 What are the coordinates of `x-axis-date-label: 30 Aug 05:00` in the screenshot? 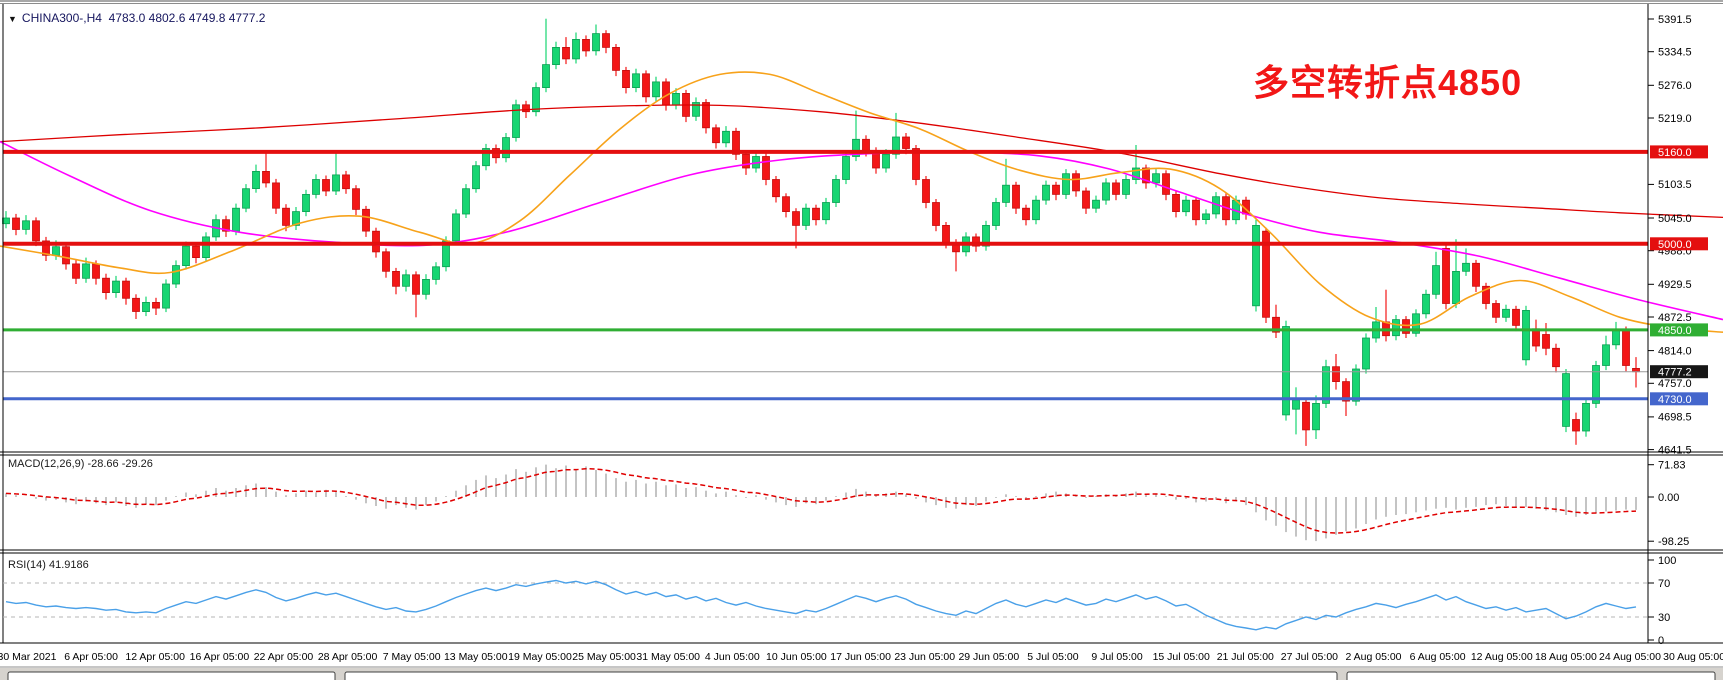 It's located at (1693, 657).